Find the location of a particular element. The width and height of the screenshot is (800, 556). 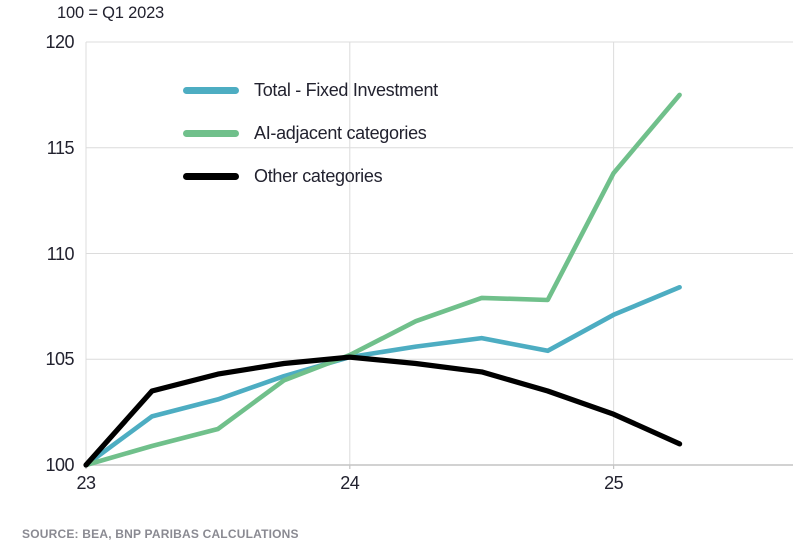

legend-item-ai-adjacent-categories: AI-adjacent categories is located at coordinates (310, 133).